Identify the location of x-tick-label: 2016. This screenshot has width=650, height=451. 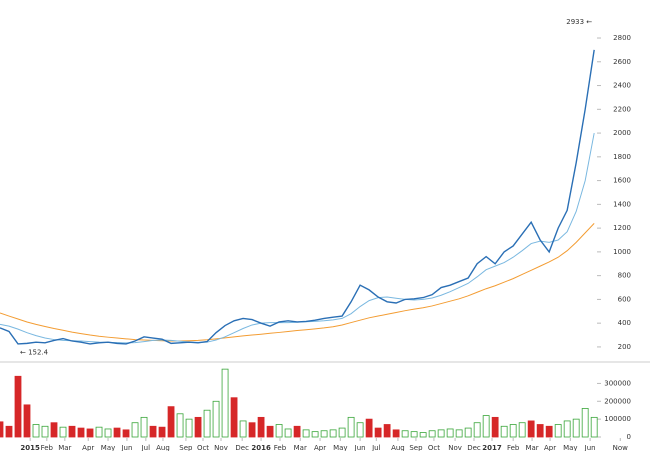
(261, 447).